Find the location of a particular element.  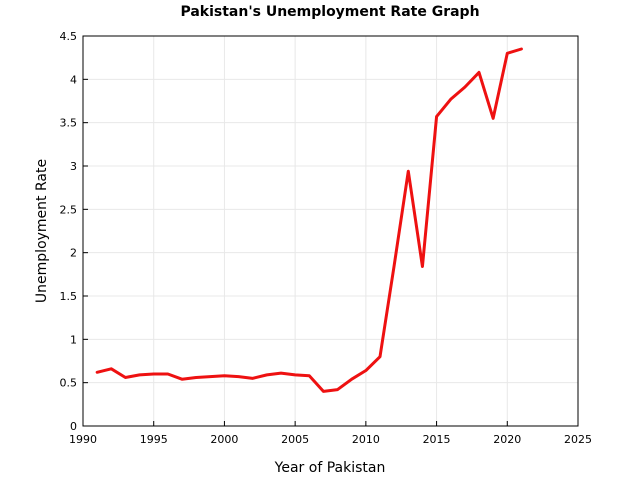

y-tick-label: 4 is located at coordinates (73, 79).